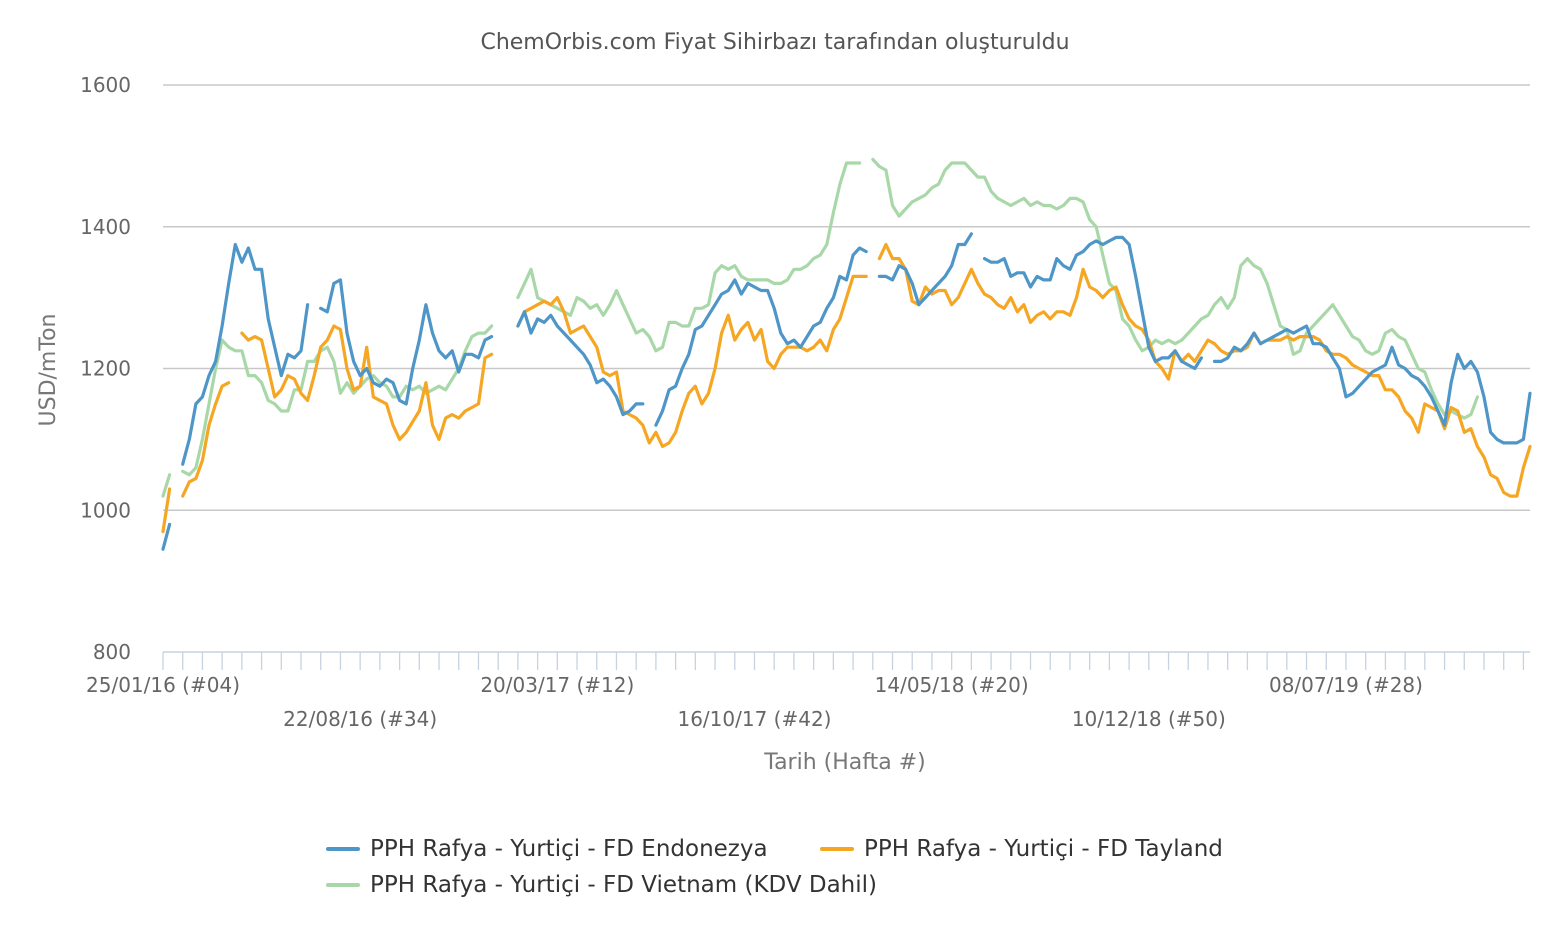 This screenshot has height=930, width=1552. What do you see at coordinates (1043, 849) in the screenshot?
I see `legend-label-tayland: PPH Rafya - Yurtiçi - FD Tayland` at bounding box center [1043, 849].